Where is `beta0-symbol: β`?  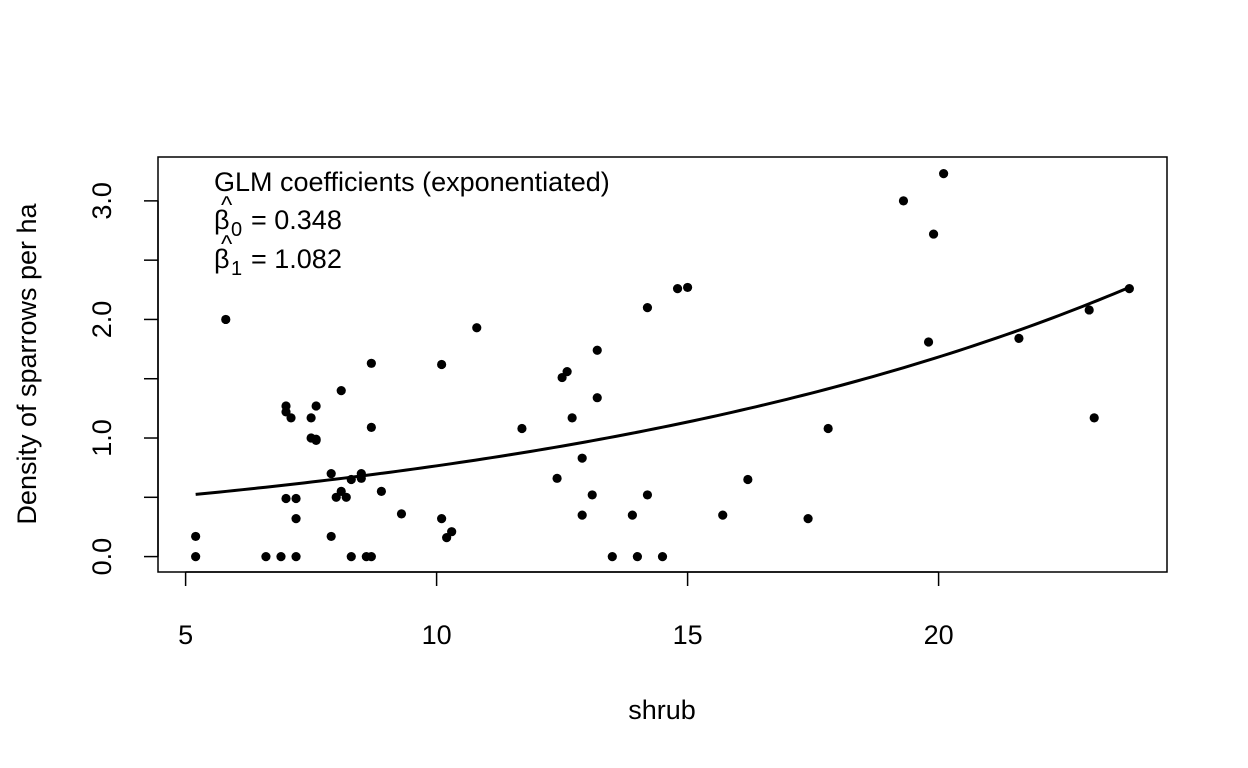 beta0-symbol: β is located at coordinates (222, 220).